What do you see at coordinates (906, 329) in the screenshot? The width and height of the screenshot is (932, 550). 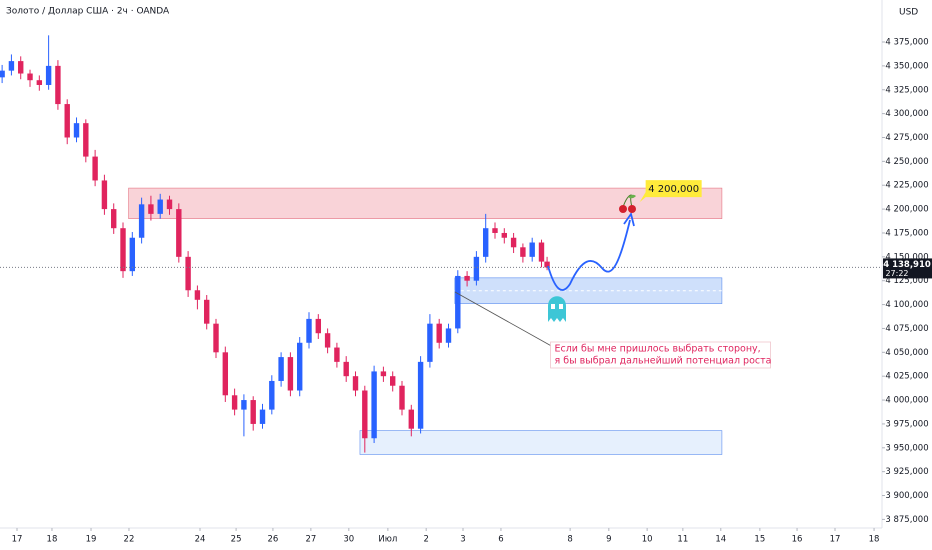 I see `y-tick-label: 4 075,000` at bounding box center [906, 329].